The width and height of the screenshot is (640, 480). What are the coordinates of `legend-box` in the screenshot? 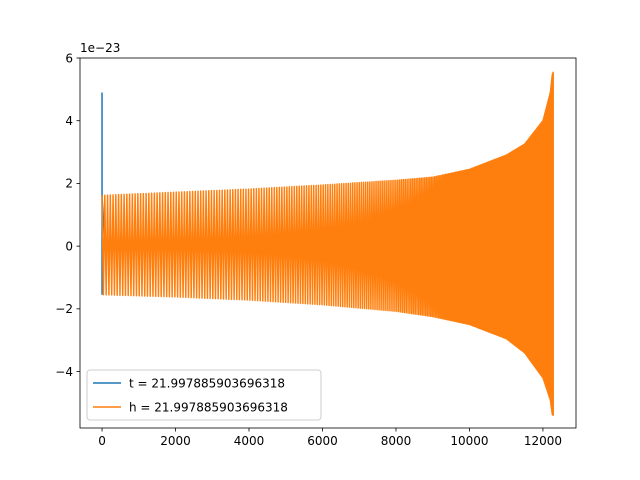 It's located at (204, 395).